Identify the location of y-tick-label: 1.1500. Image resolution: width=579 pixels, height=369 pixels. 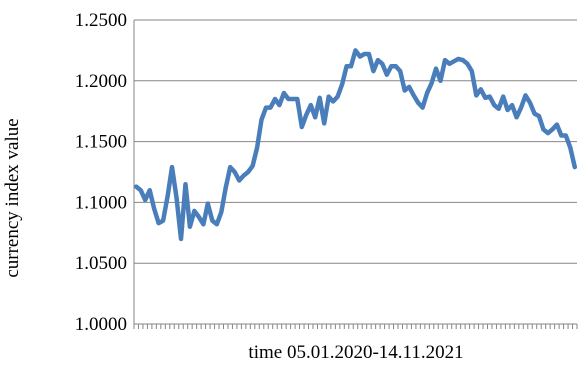
(101, 142).